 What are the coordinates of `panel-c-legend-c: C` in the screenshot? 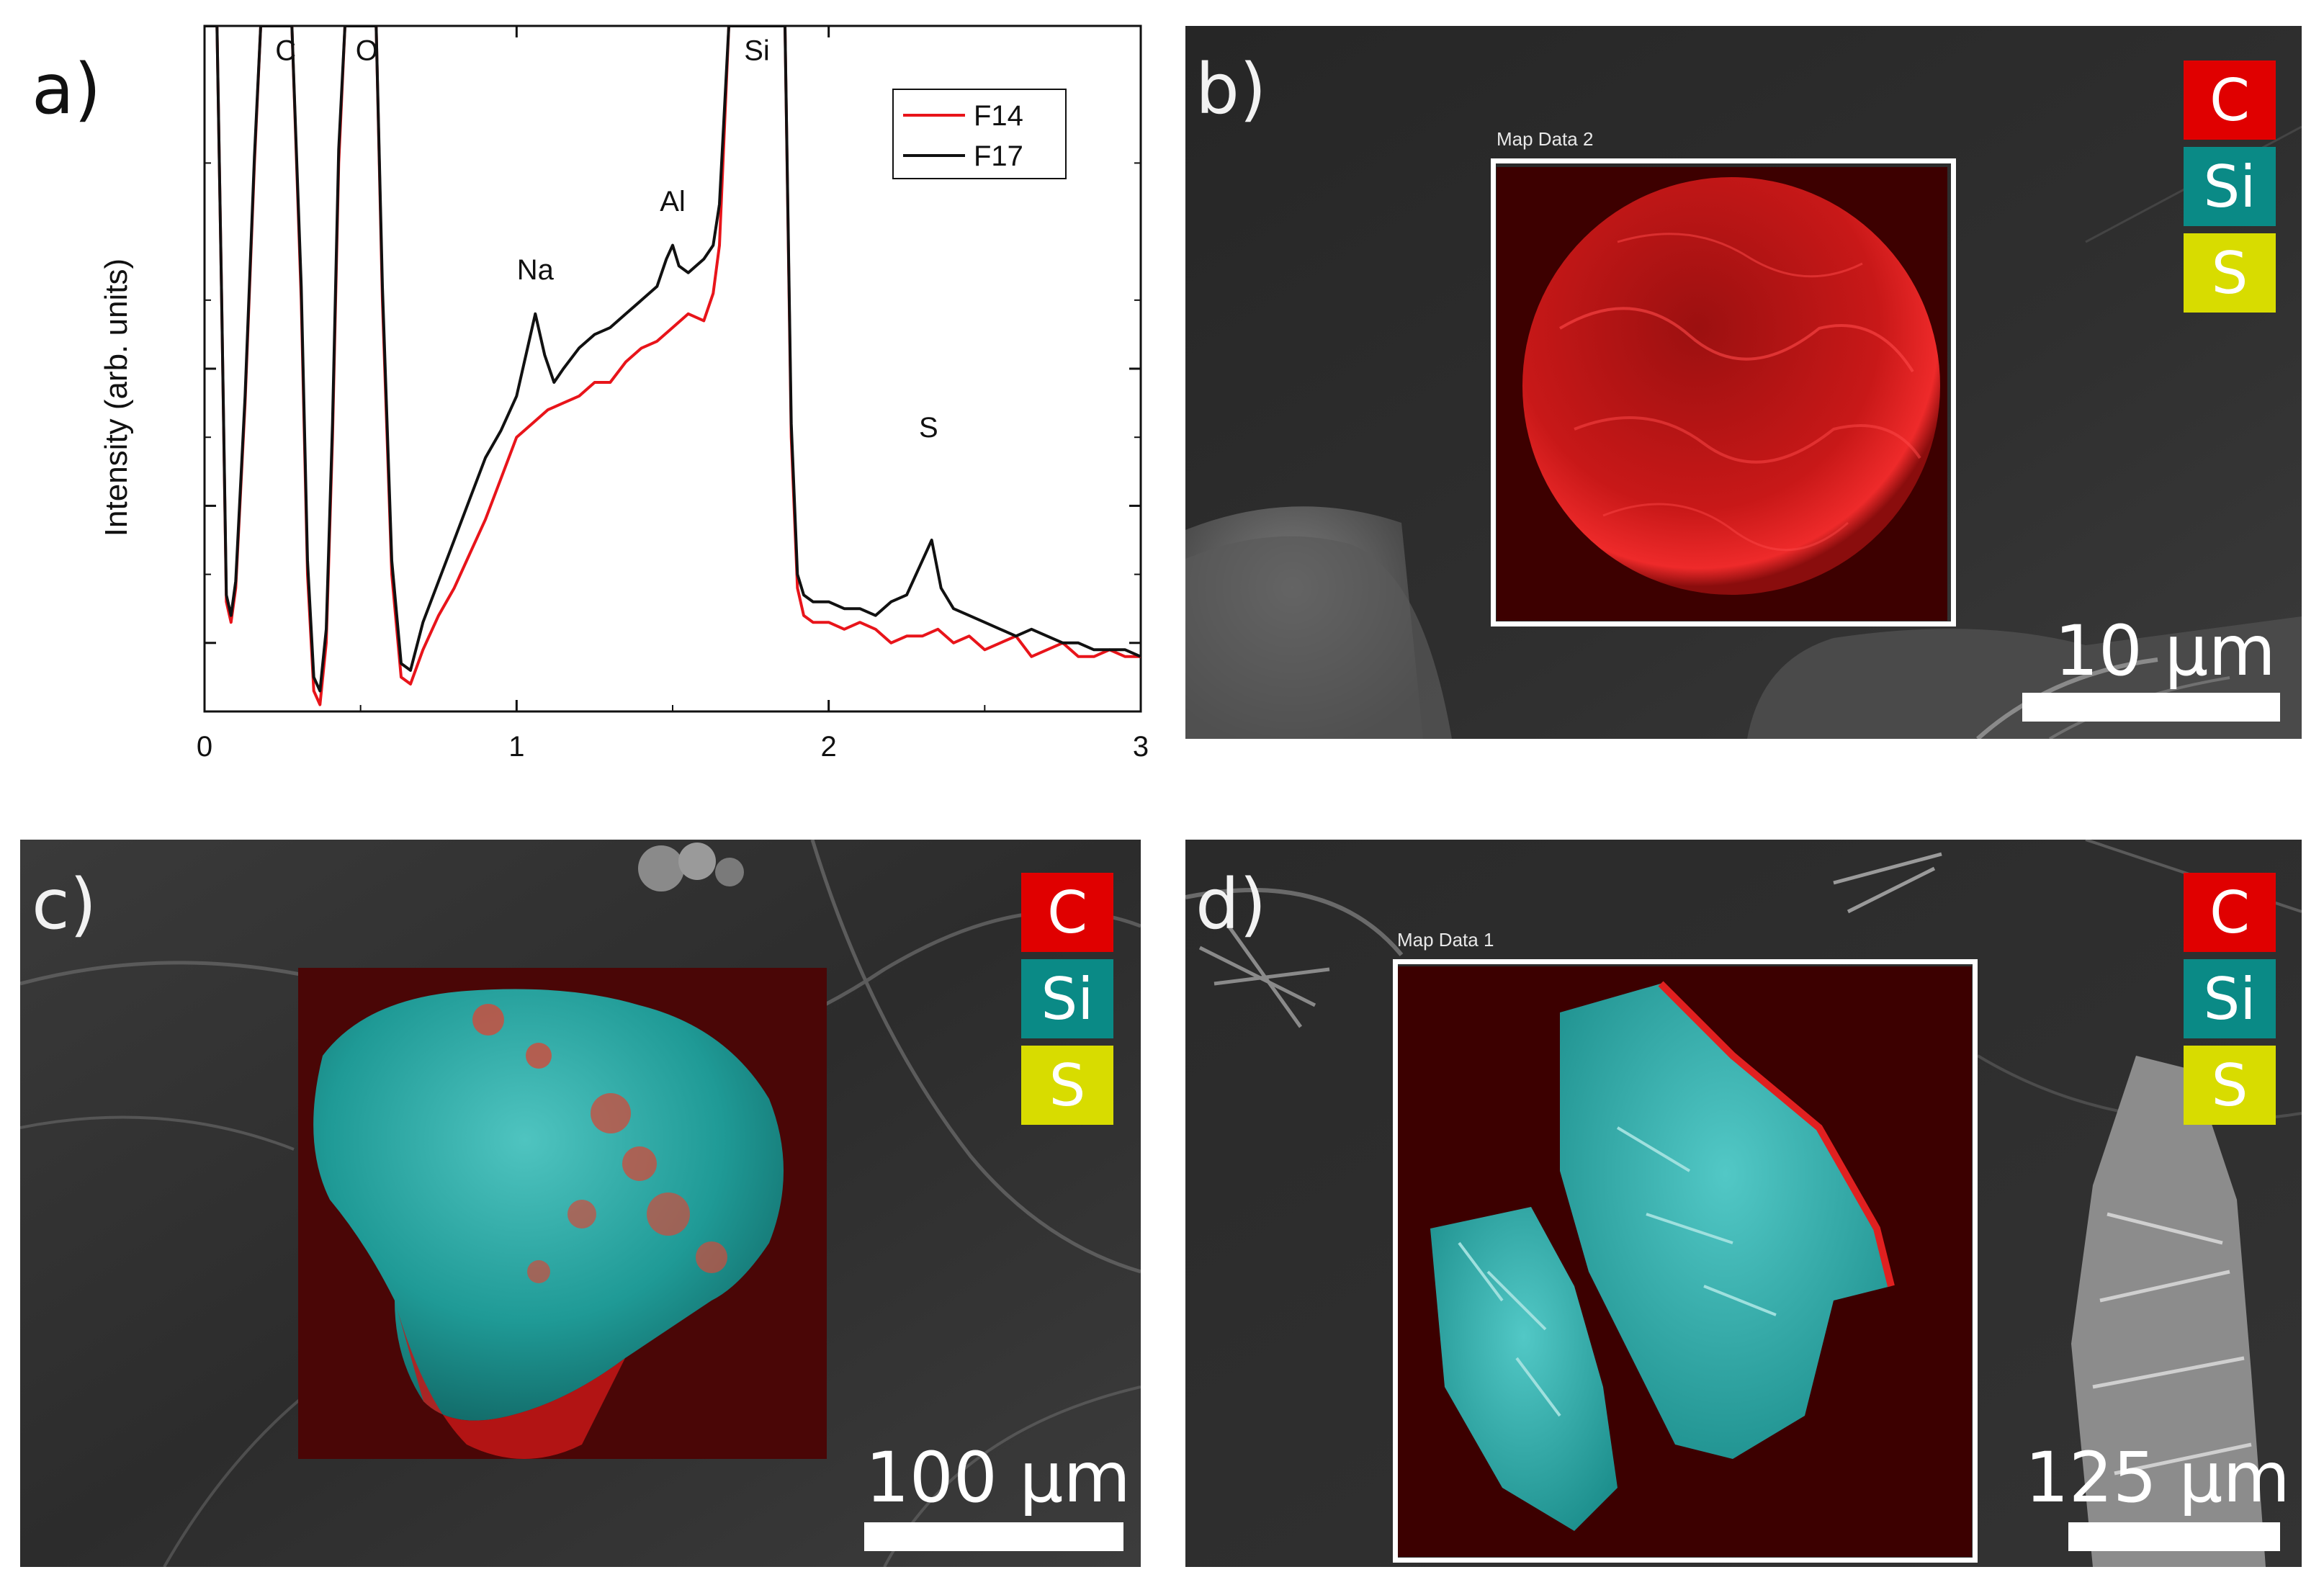 It's located at (1067, 912).